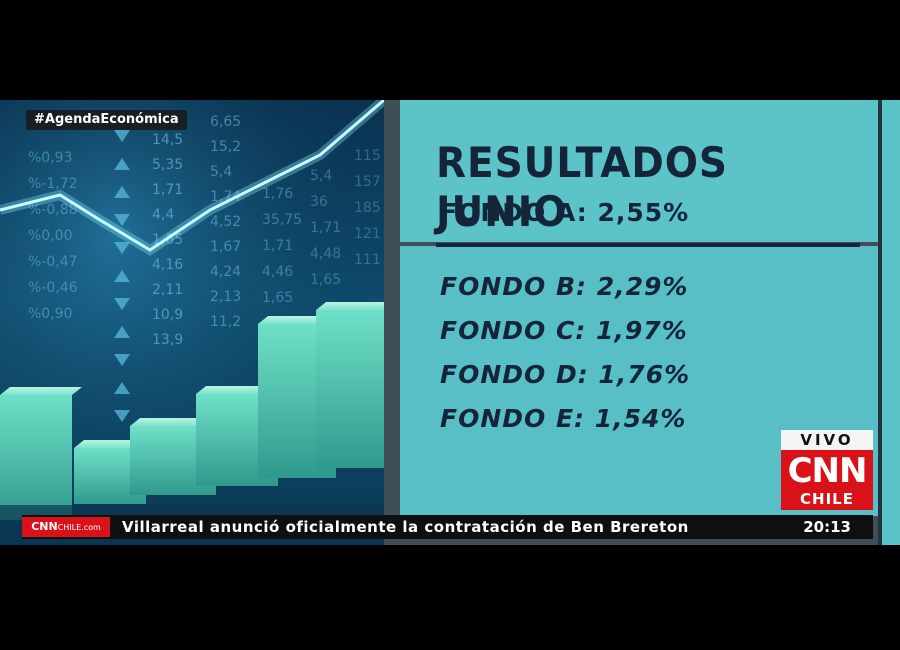  What do you see at coordinates (225, 322) in the screenshot?
I see `ticker-number: 11,2` at bounding box center [225, 322].